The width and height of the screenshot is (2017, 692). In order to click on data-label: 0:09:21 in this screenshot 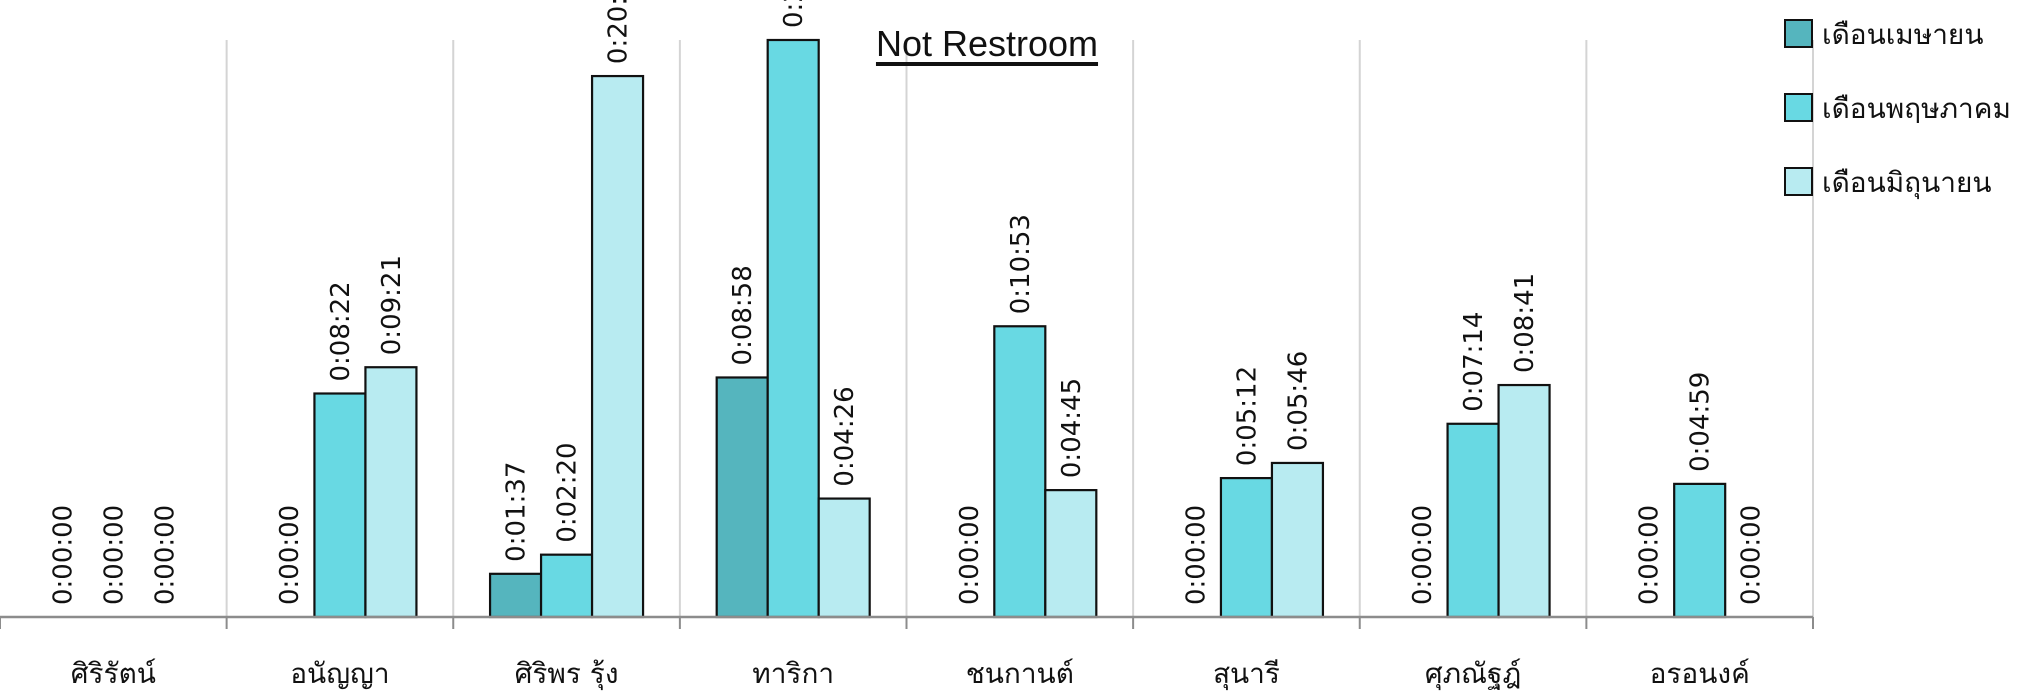, I will do `click(392, 305)`.